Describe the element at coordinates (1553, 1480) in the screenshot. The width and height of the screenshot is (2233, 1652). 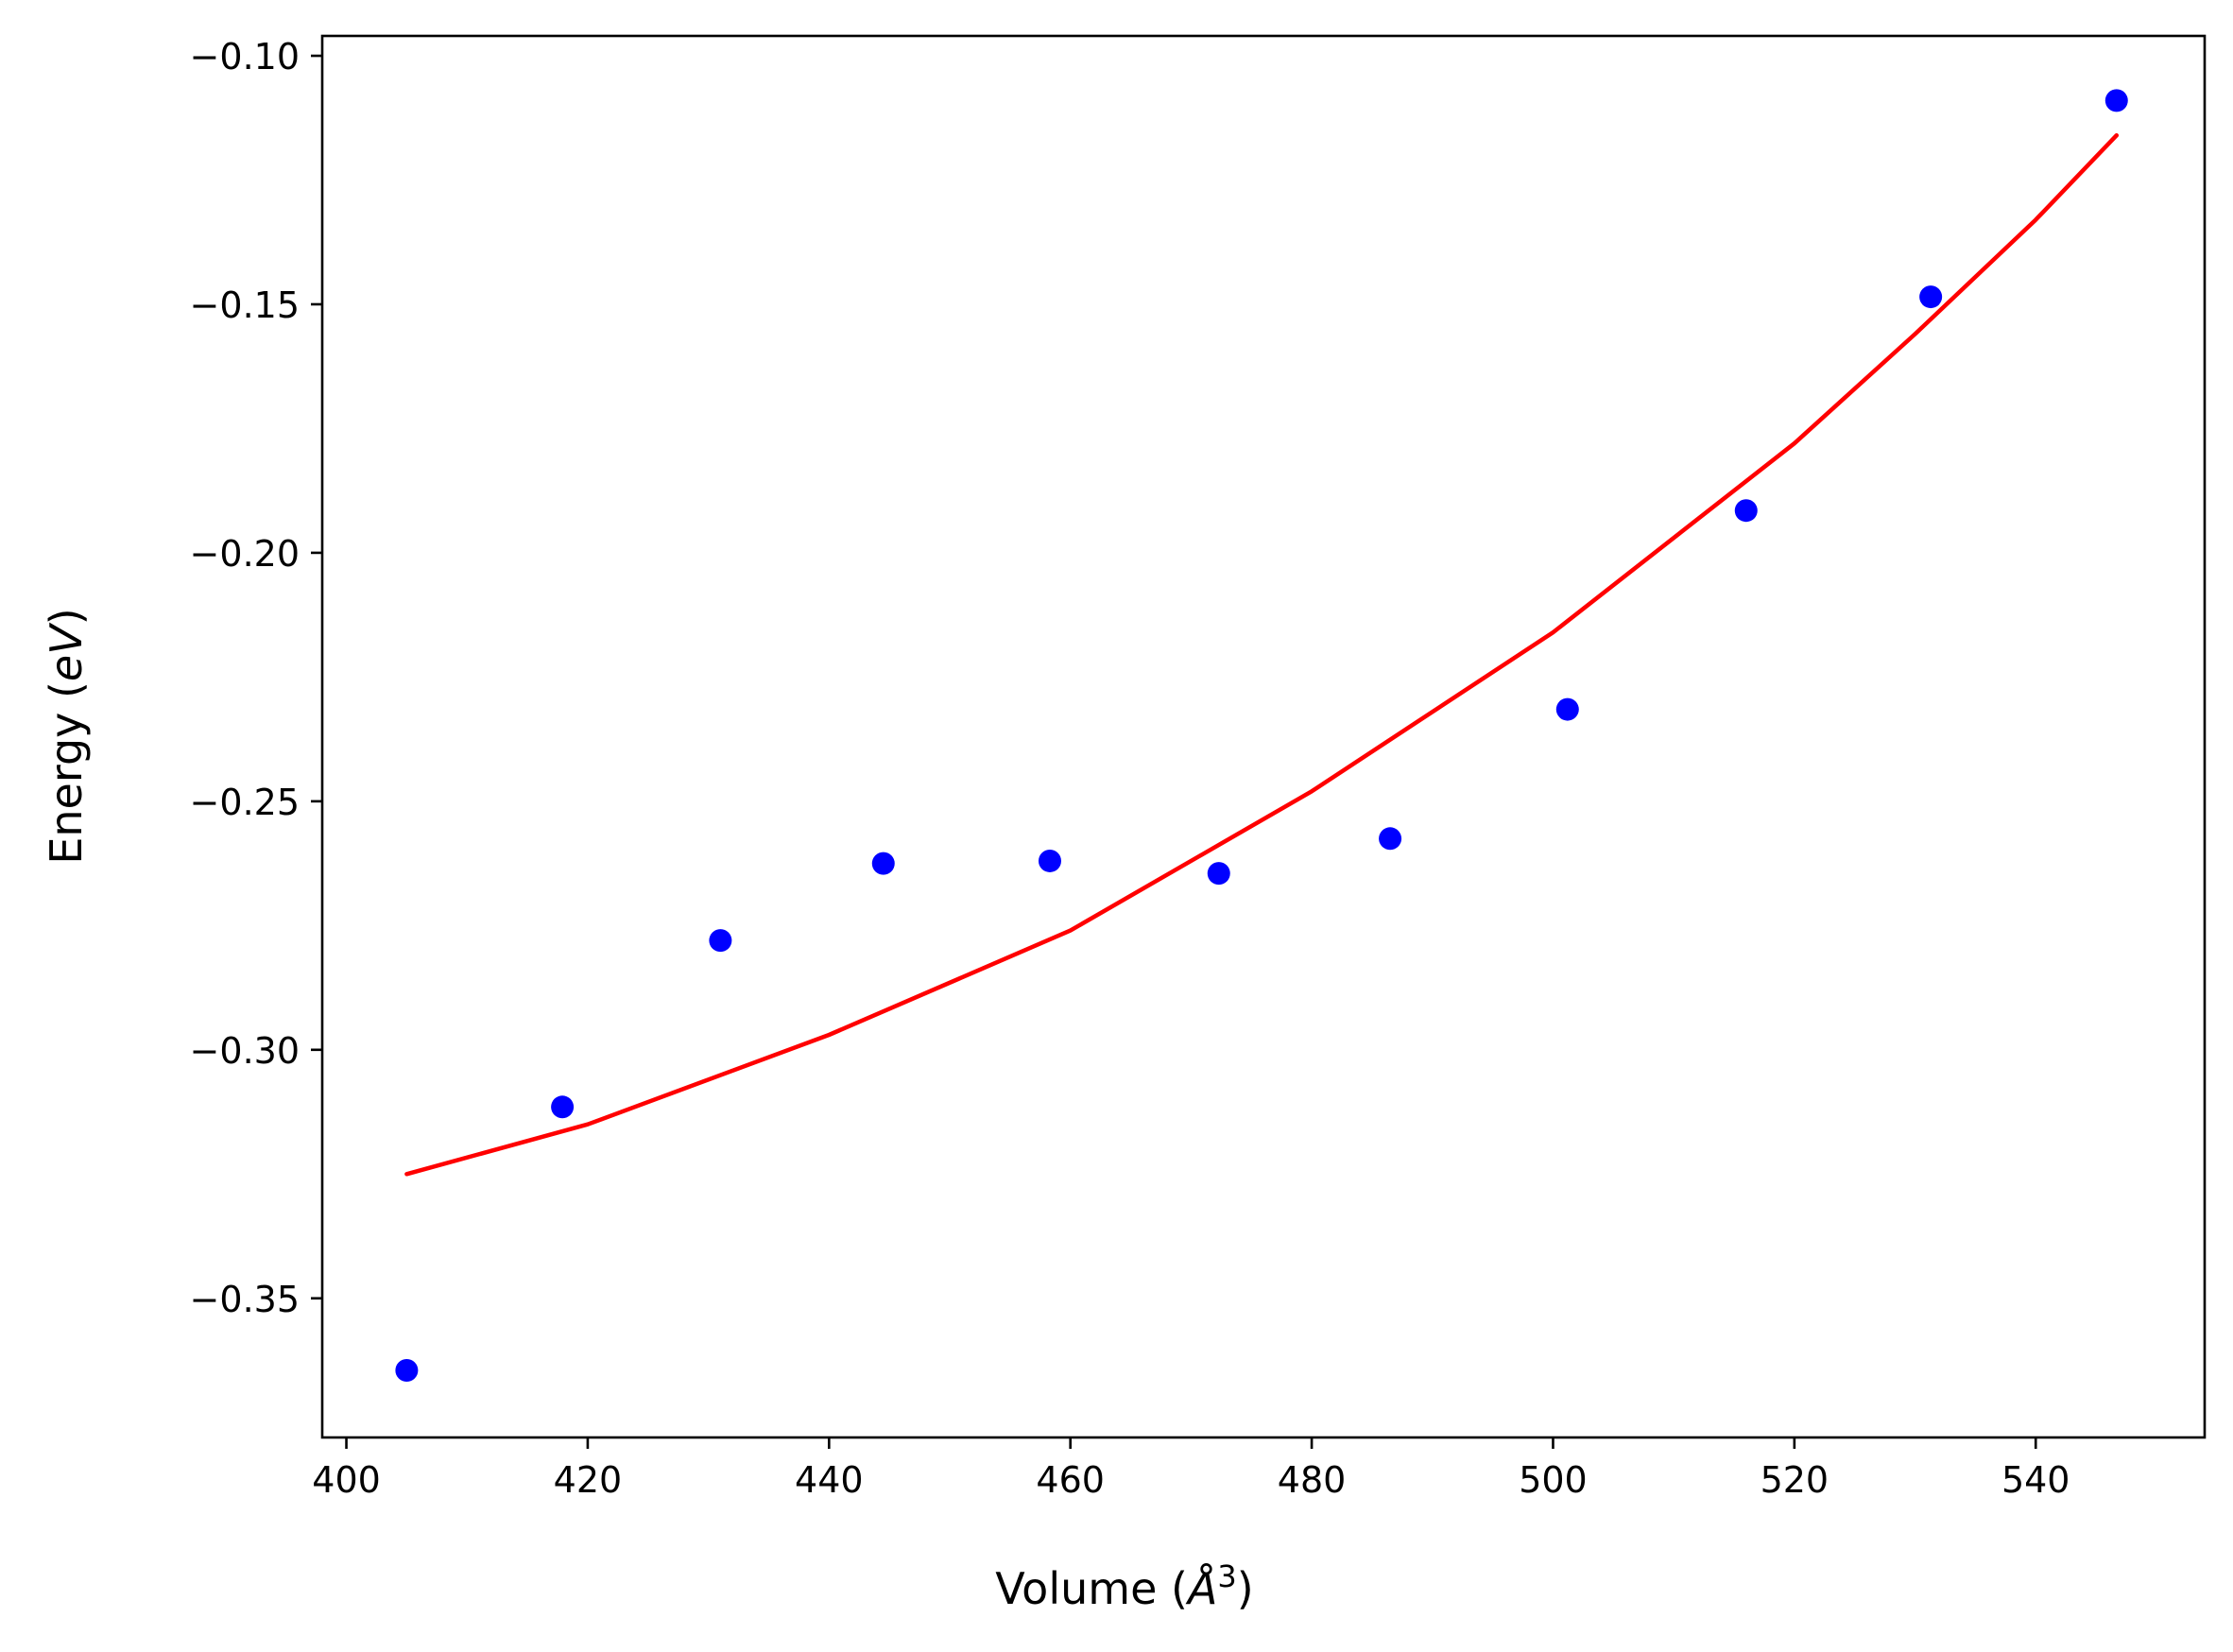
I see `x-tick-label: 500` at that location.